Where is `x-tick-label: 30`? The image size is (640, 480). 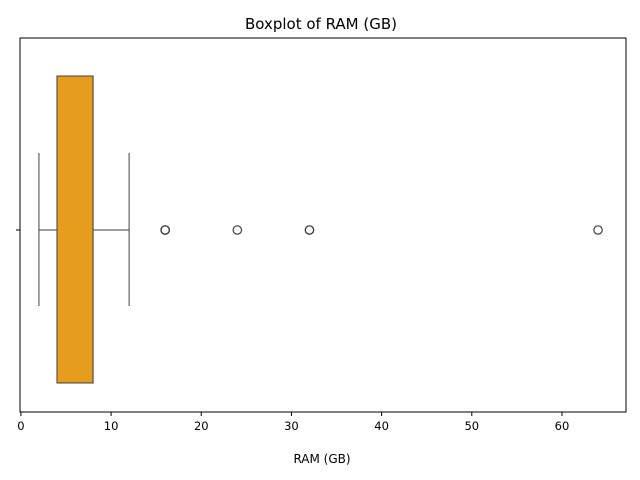
x-tick-label: 30 is located at coordinates (291, 426).